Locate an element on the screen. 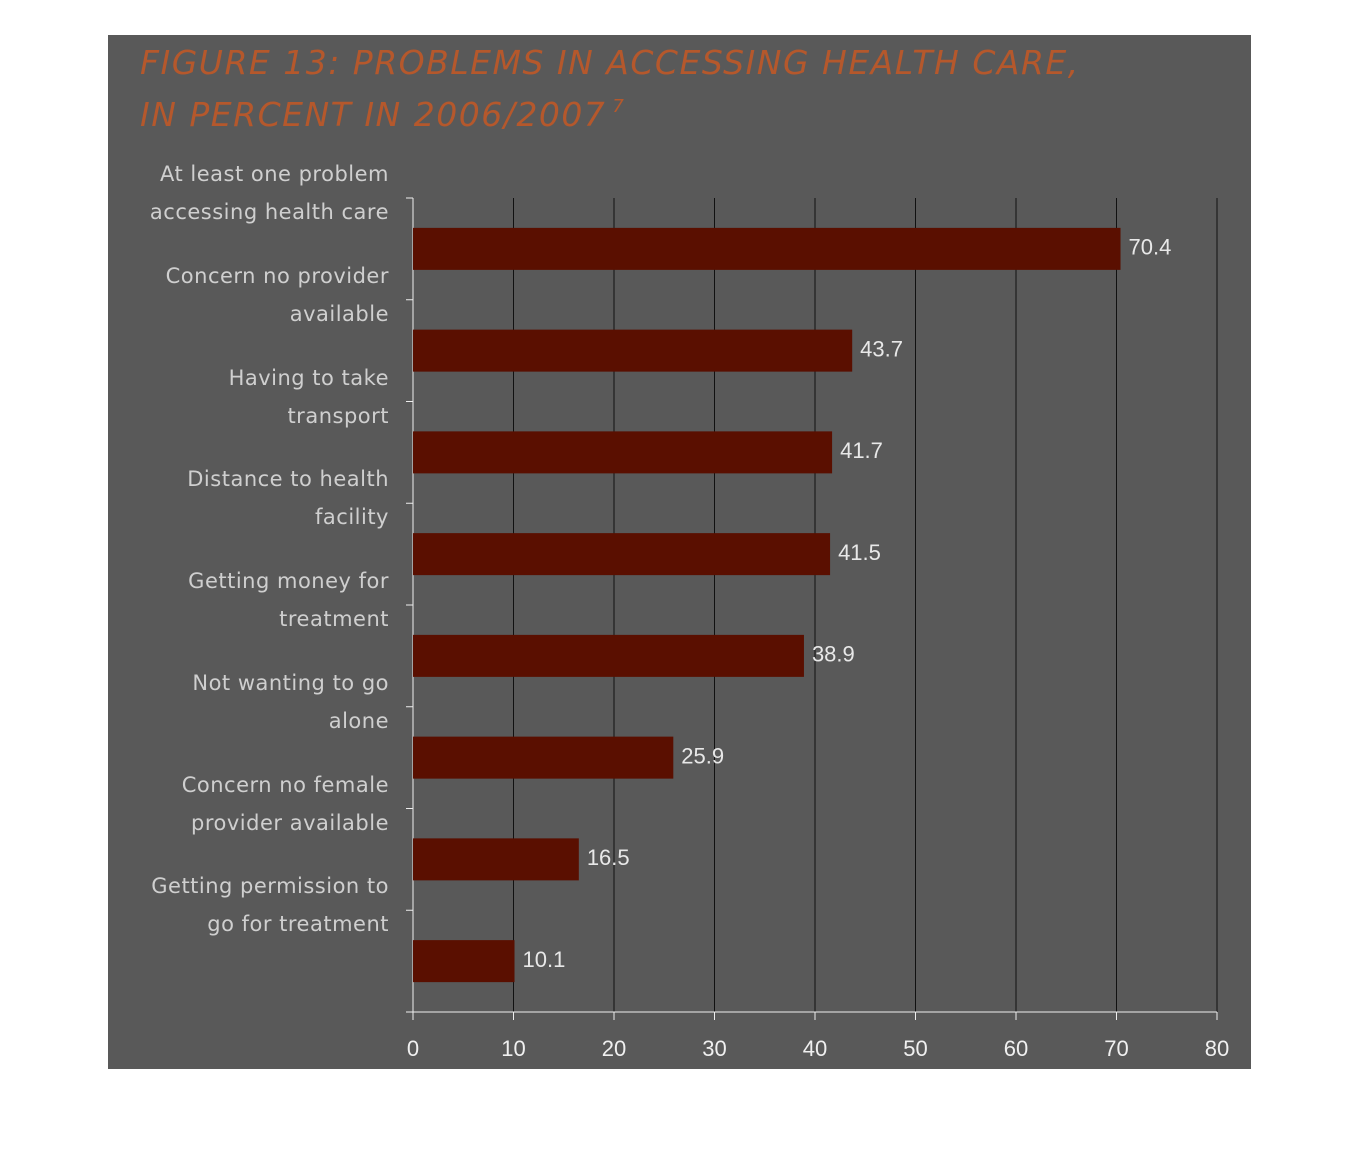 The width and height of the screenshot is (1358, 1164). title-note: 7 is located at coordinates (618, 106).